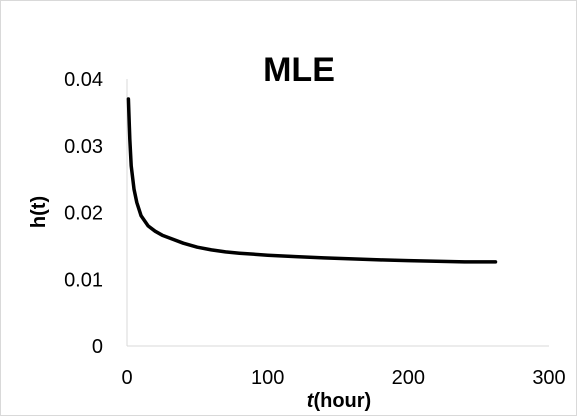 The height and width of the screenshot is (417, 577). I want to click on x-axis-label: t(hour), so click(339, 401).